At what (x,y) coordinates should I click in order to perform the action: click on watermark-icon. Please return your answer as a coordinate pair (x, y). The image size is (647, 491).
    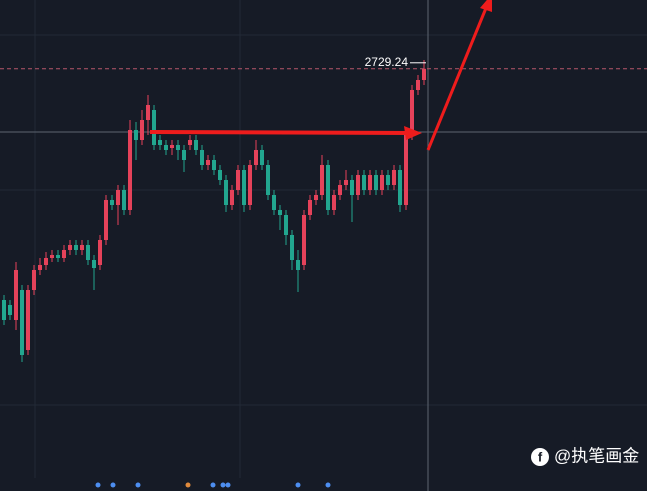
    Looking at the image, I should click on (540, 457).